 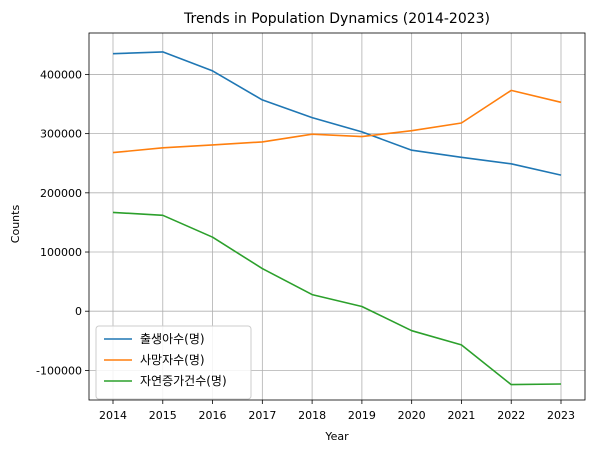 I want to click on legend-label: 출생아수(명), so click(x=172, y=339).